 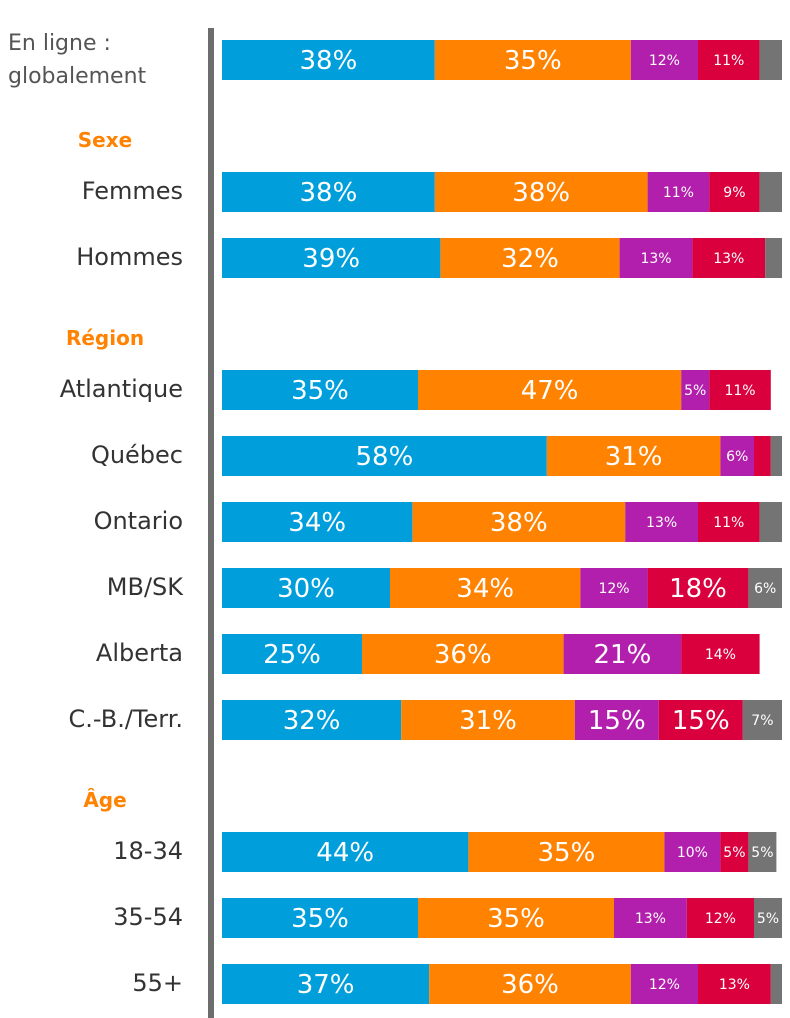 I want to click on axis-line, so click(x=211, y=523).